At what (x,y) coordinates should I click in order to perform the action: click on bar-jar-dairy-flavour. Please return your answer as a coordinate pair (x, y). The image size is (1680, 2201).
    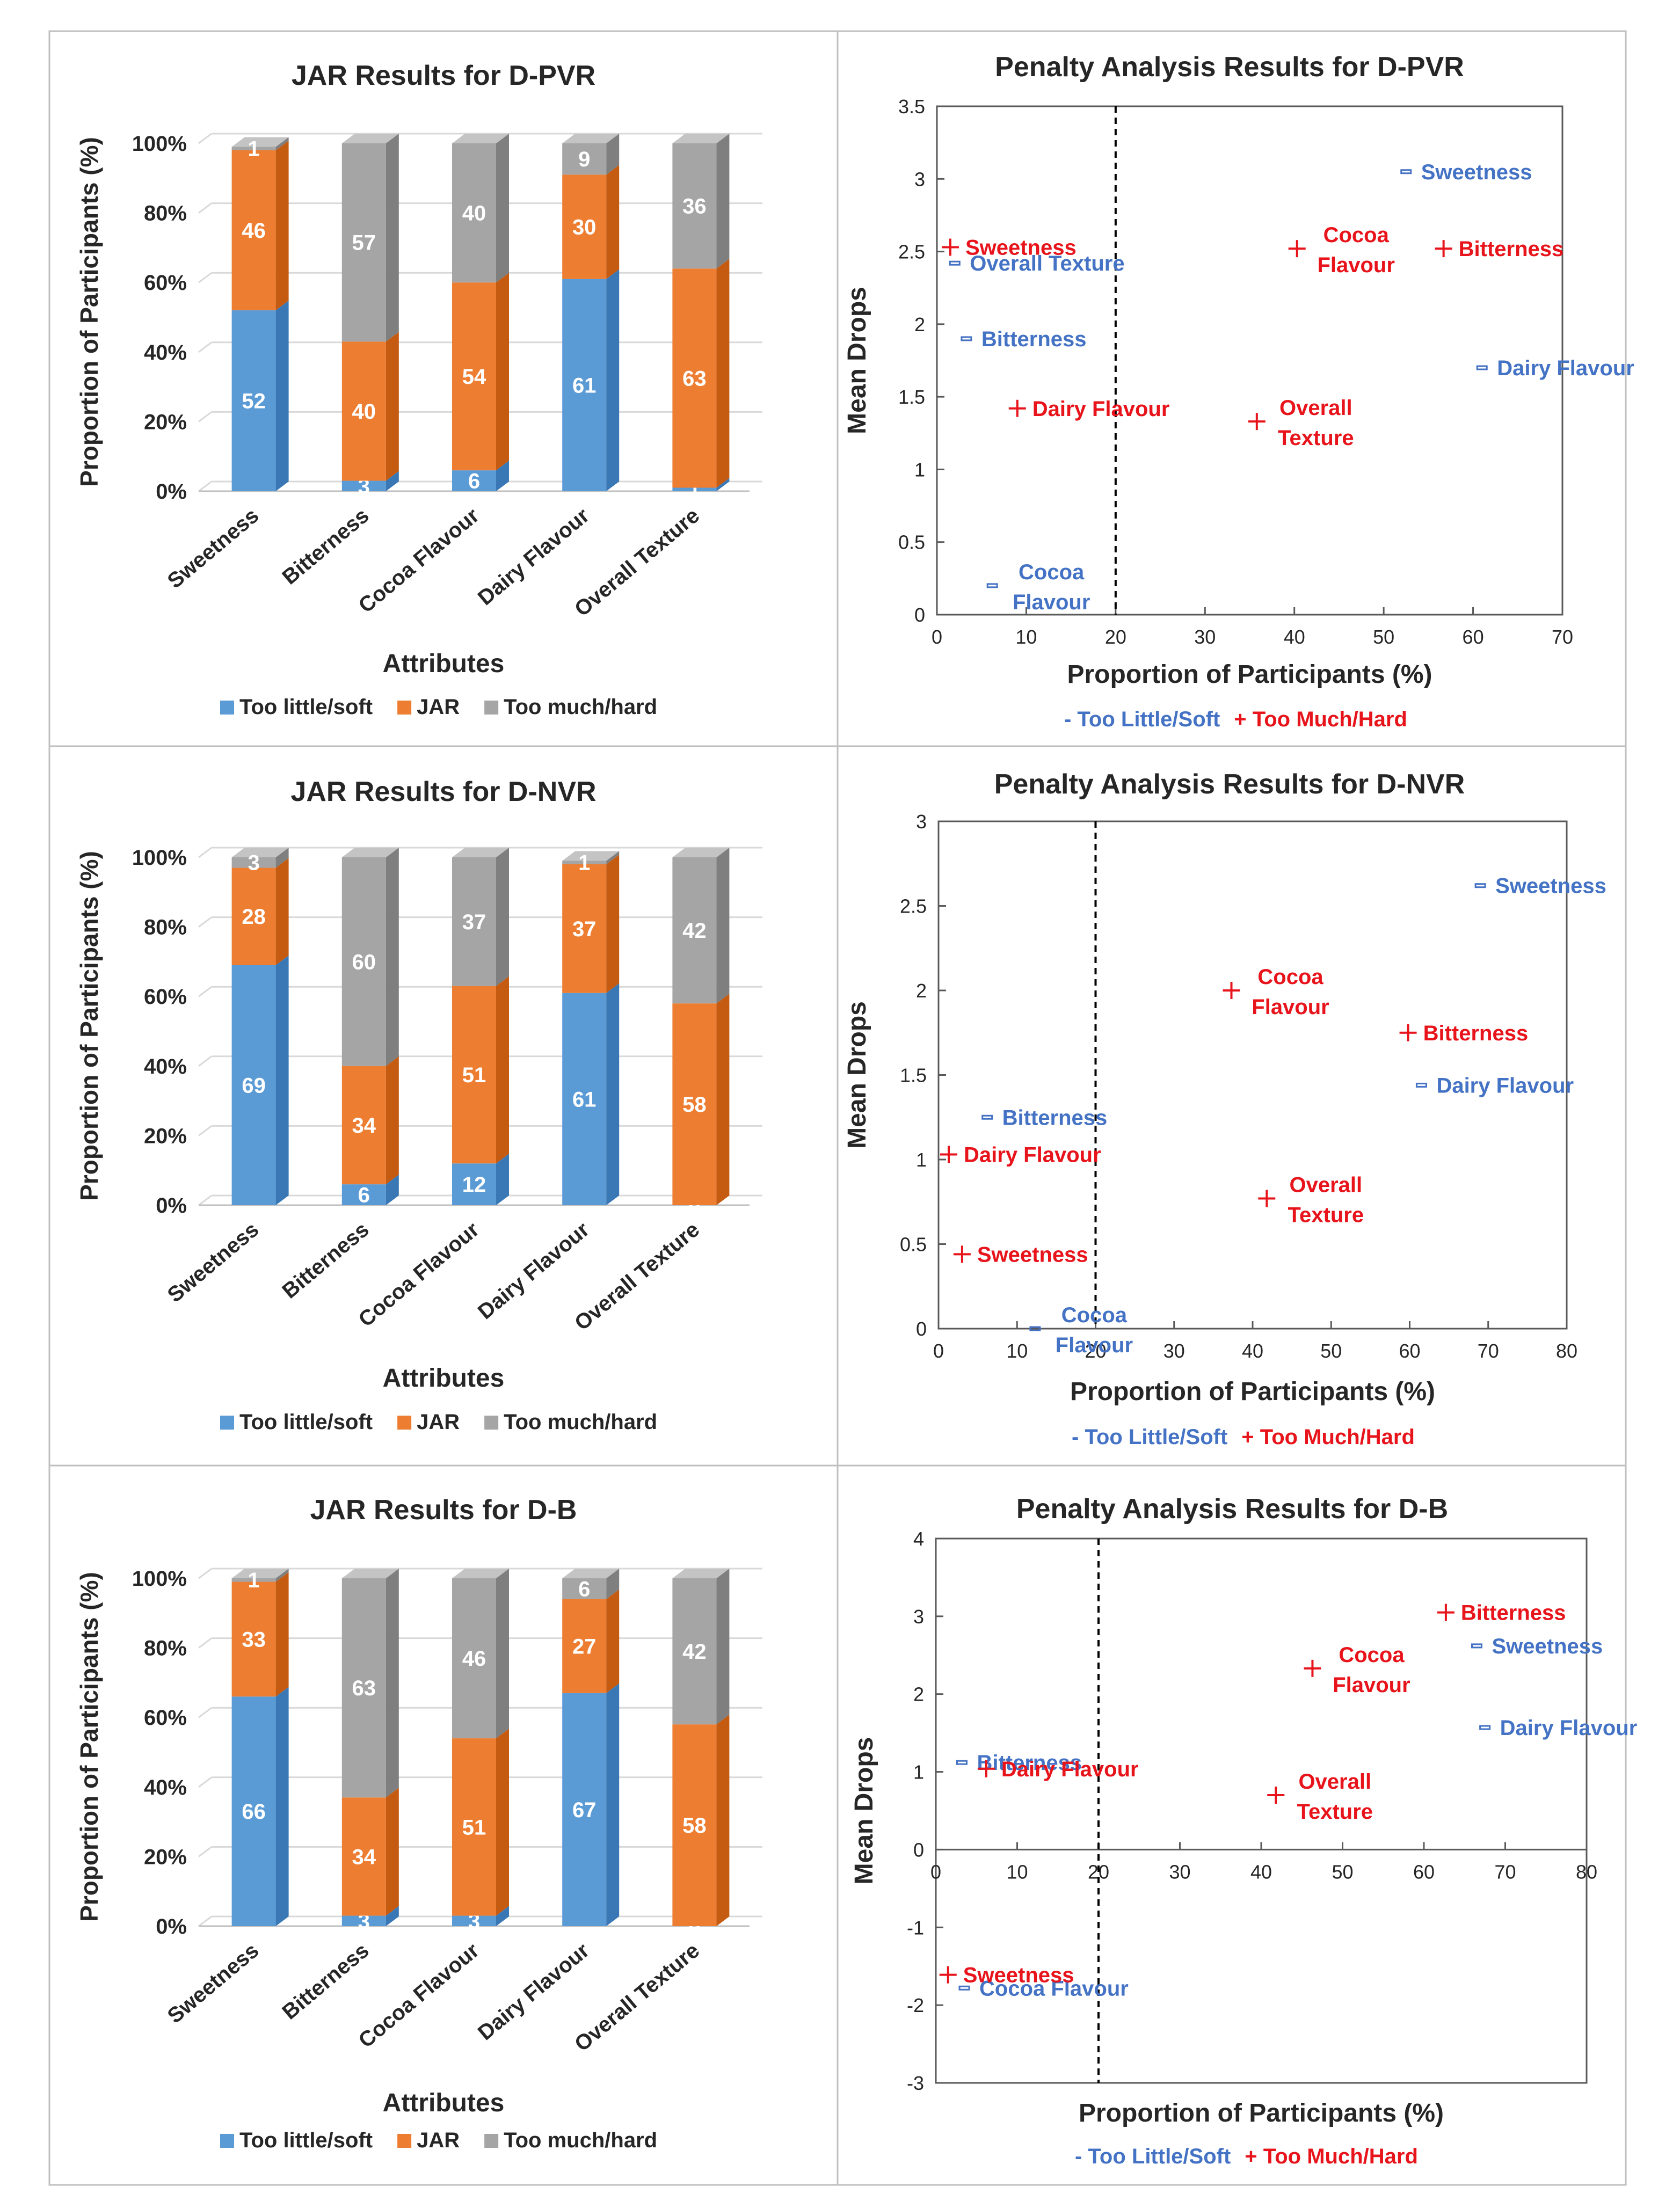
    Looking at the image, I should click on (585, 226).